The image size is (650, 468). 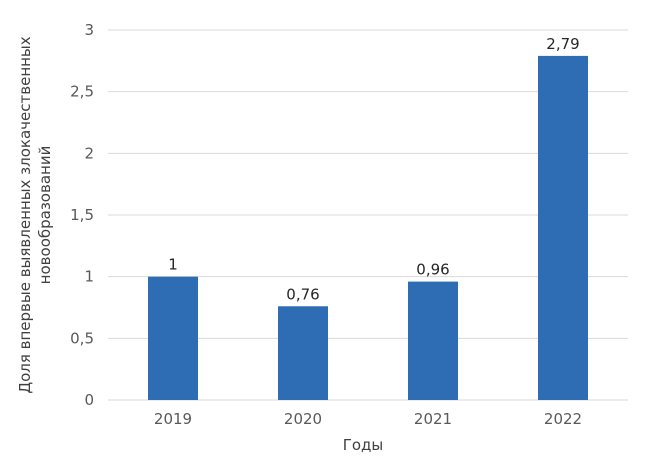 What do you see at coordinates (432, 270) in the screenshot?
I see `data-label-2021: 0,96` at bounding box center [432, 270].